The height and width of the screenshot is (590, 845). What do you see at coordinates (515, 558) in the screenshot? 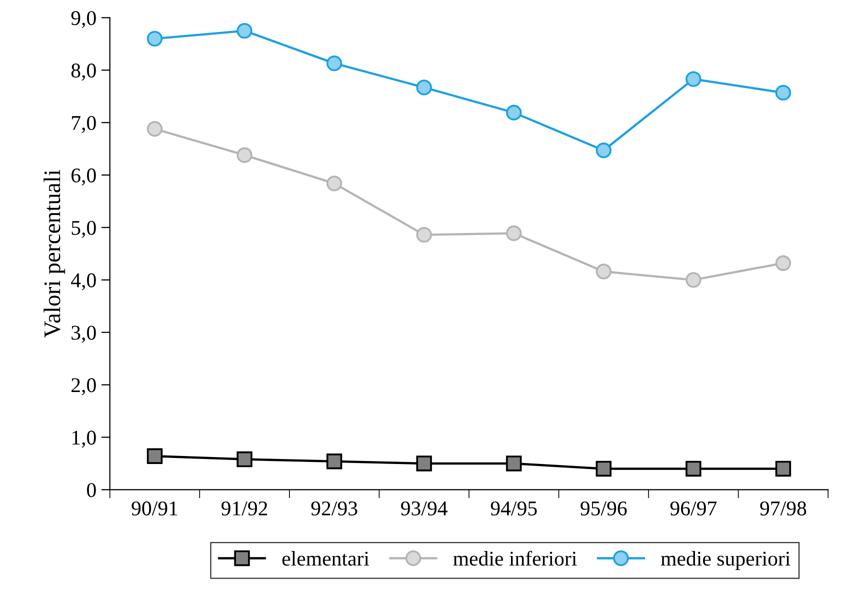
I see `legend-label: medie inferiori` at bounding box center [515, 558].